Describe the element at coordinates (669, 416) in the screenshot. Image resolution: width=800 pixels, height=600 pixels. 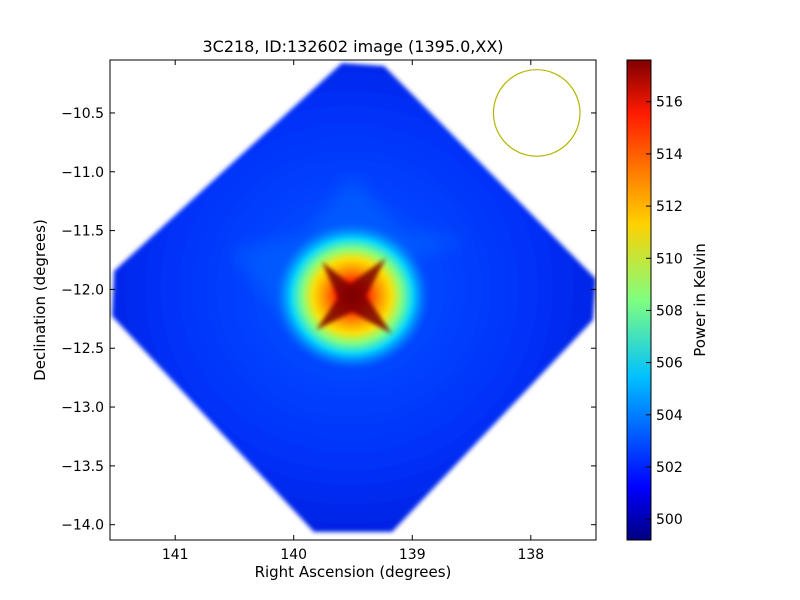
I see `colorbar-tick-label: 504` at that location.